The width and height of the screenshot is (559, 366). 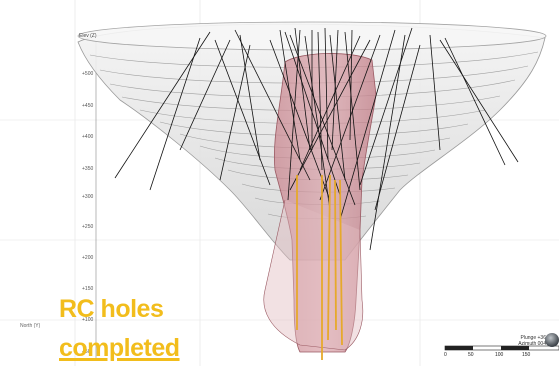 I want to click on elev-tick-label: +50, so click(x=86, y=352).